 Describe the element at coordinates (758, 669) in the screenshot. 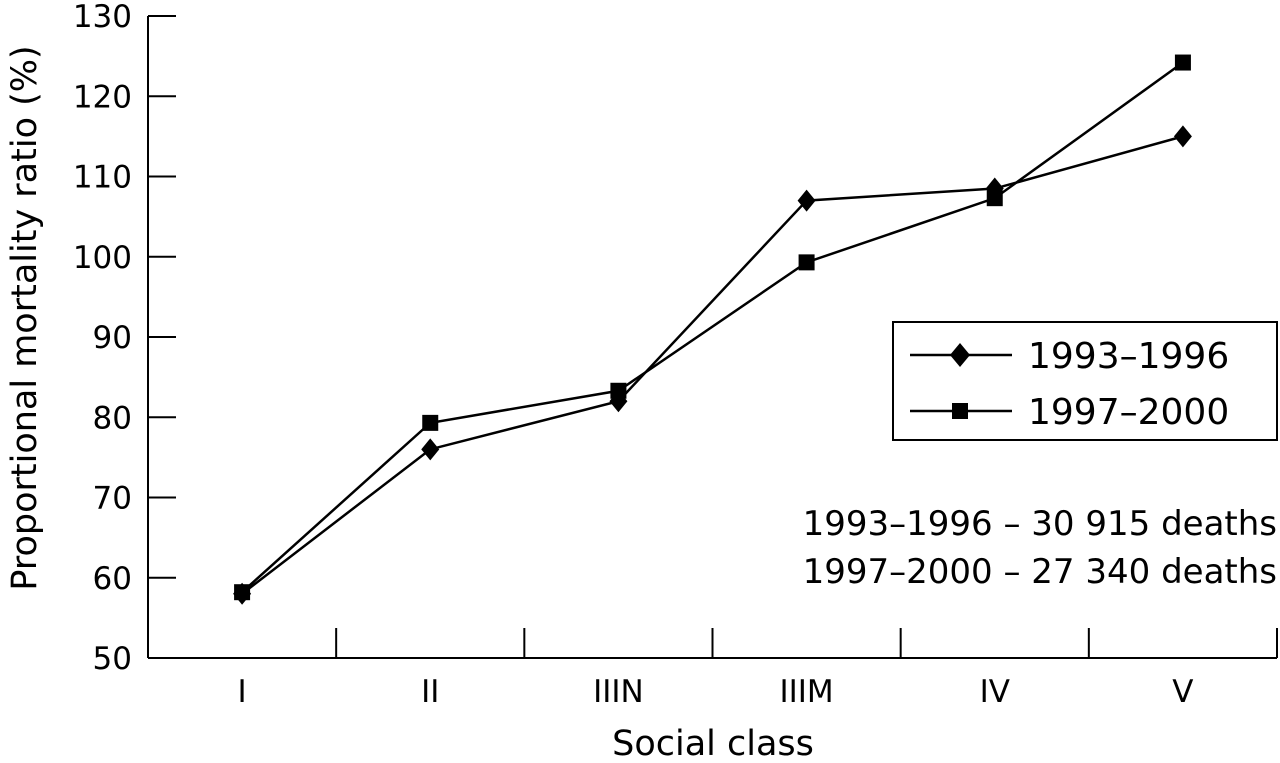

I see `x-axis-ticks: I II IIIN IIIM IV V` at that location.